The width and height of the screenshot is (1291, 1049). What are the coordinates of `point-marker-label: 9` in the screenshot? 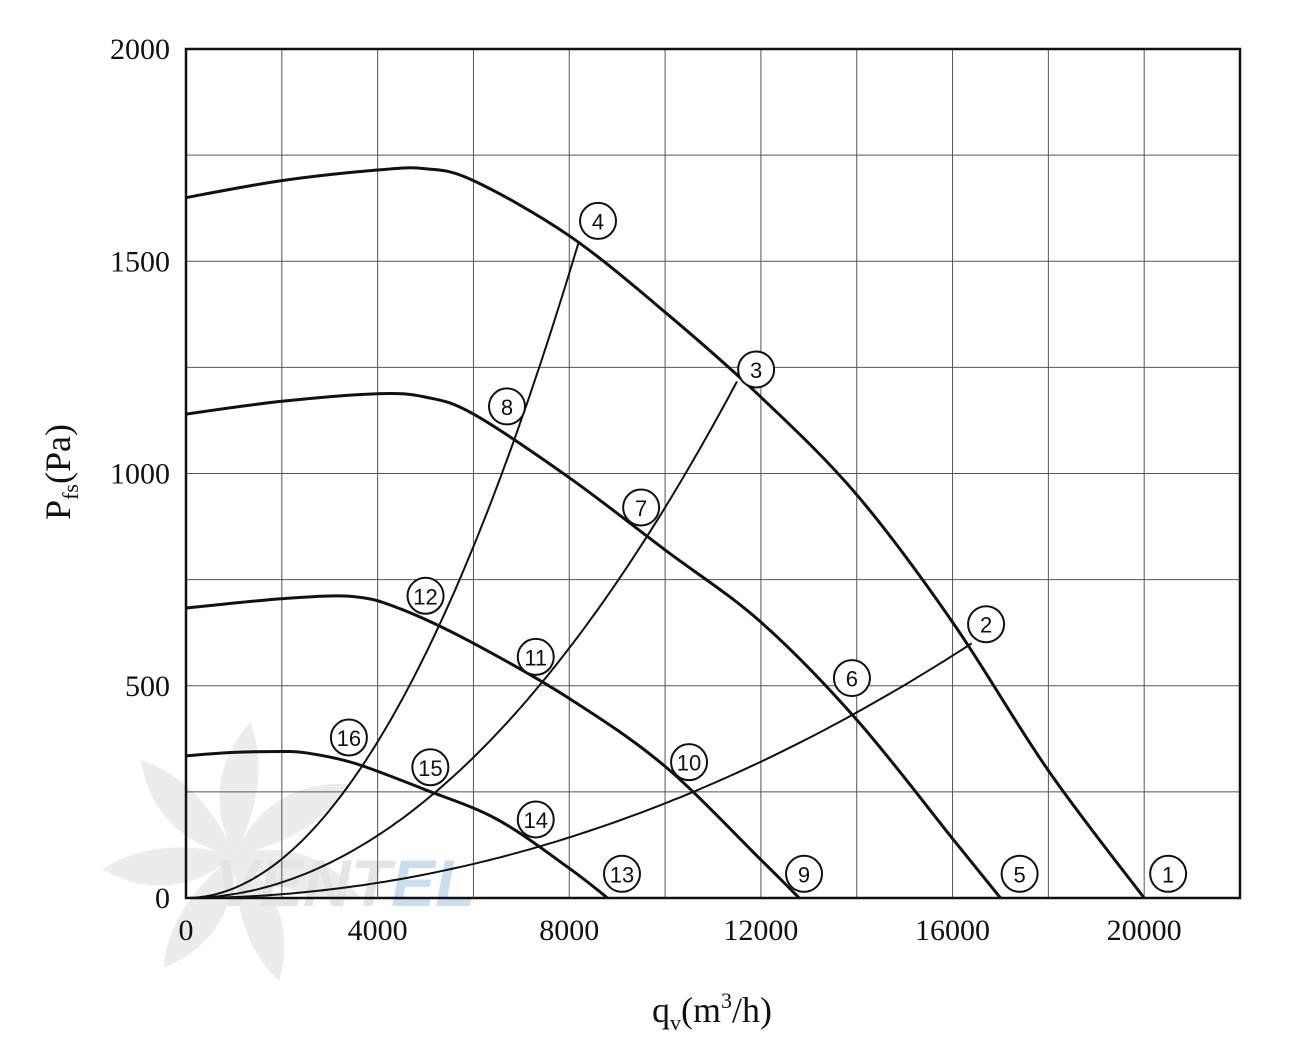 It's located at (804, 874).